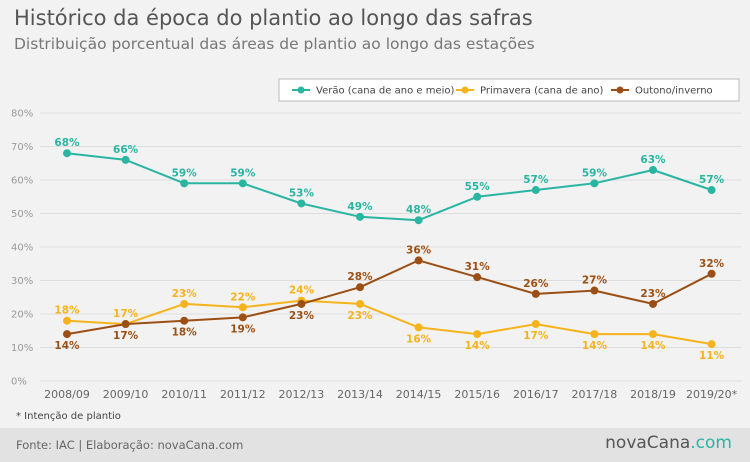 The width and height of the screenshot is (750, 462). What do you see at coordinates (184, 394) in the screenshot?
I see `x-tick-label: 2010/11` at bounding box center [184, 394].